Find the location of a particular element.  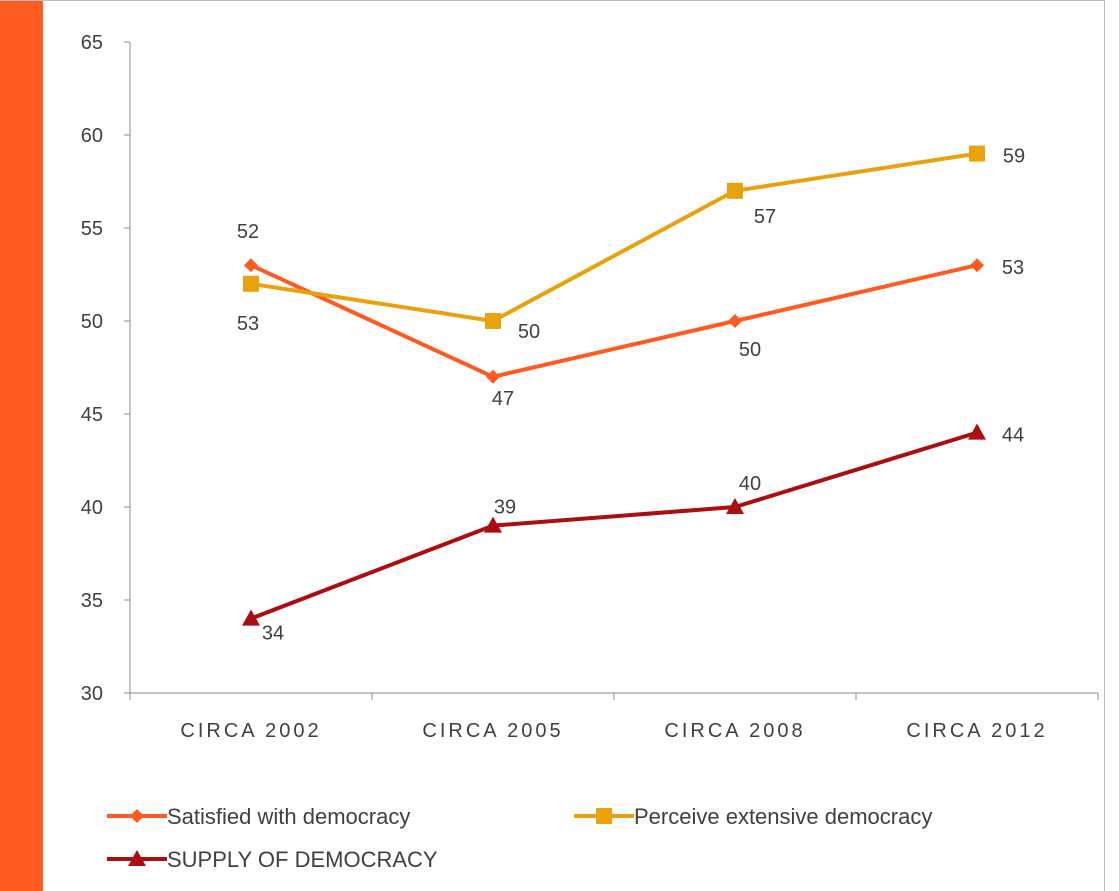

data-label-perceive: 53 is located at coordinates (248, 324).